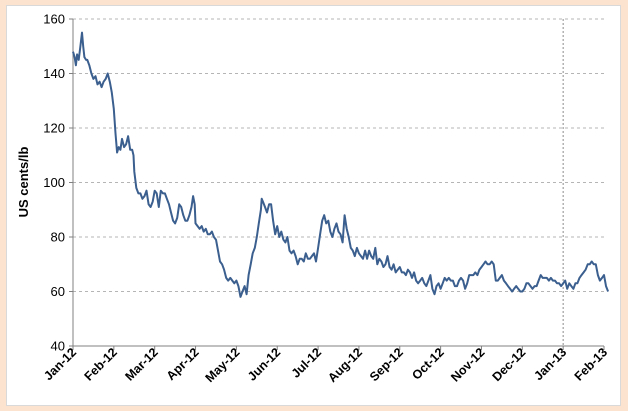 The height and width of the screenshot is (411, 628). I want to click on y-tick-label: 60, so click(58, 291).